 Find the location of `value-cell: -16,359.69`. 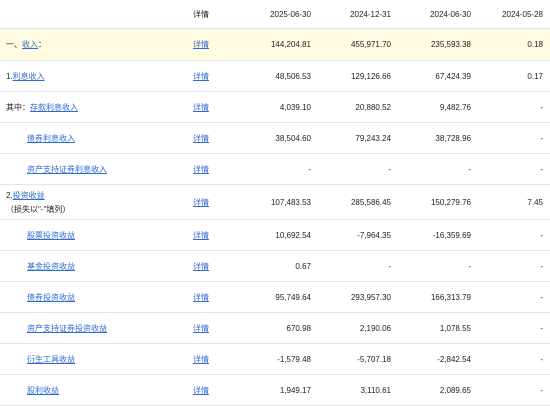

value-cell: -16,359.69 is located at coordinates (438, 235).